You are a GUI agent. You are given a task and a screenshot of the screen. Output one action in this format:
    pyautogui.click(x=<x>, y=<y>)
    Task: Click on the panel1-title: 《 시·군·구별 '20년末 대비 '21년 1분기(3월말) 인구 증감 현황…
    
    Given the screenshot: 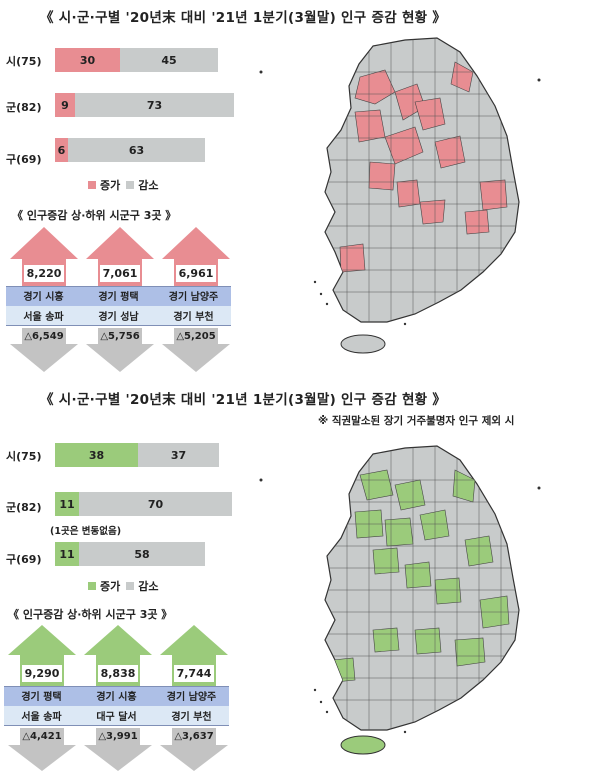 What is the action you would take?
    pyautogui.click(x=243, y=18)
    